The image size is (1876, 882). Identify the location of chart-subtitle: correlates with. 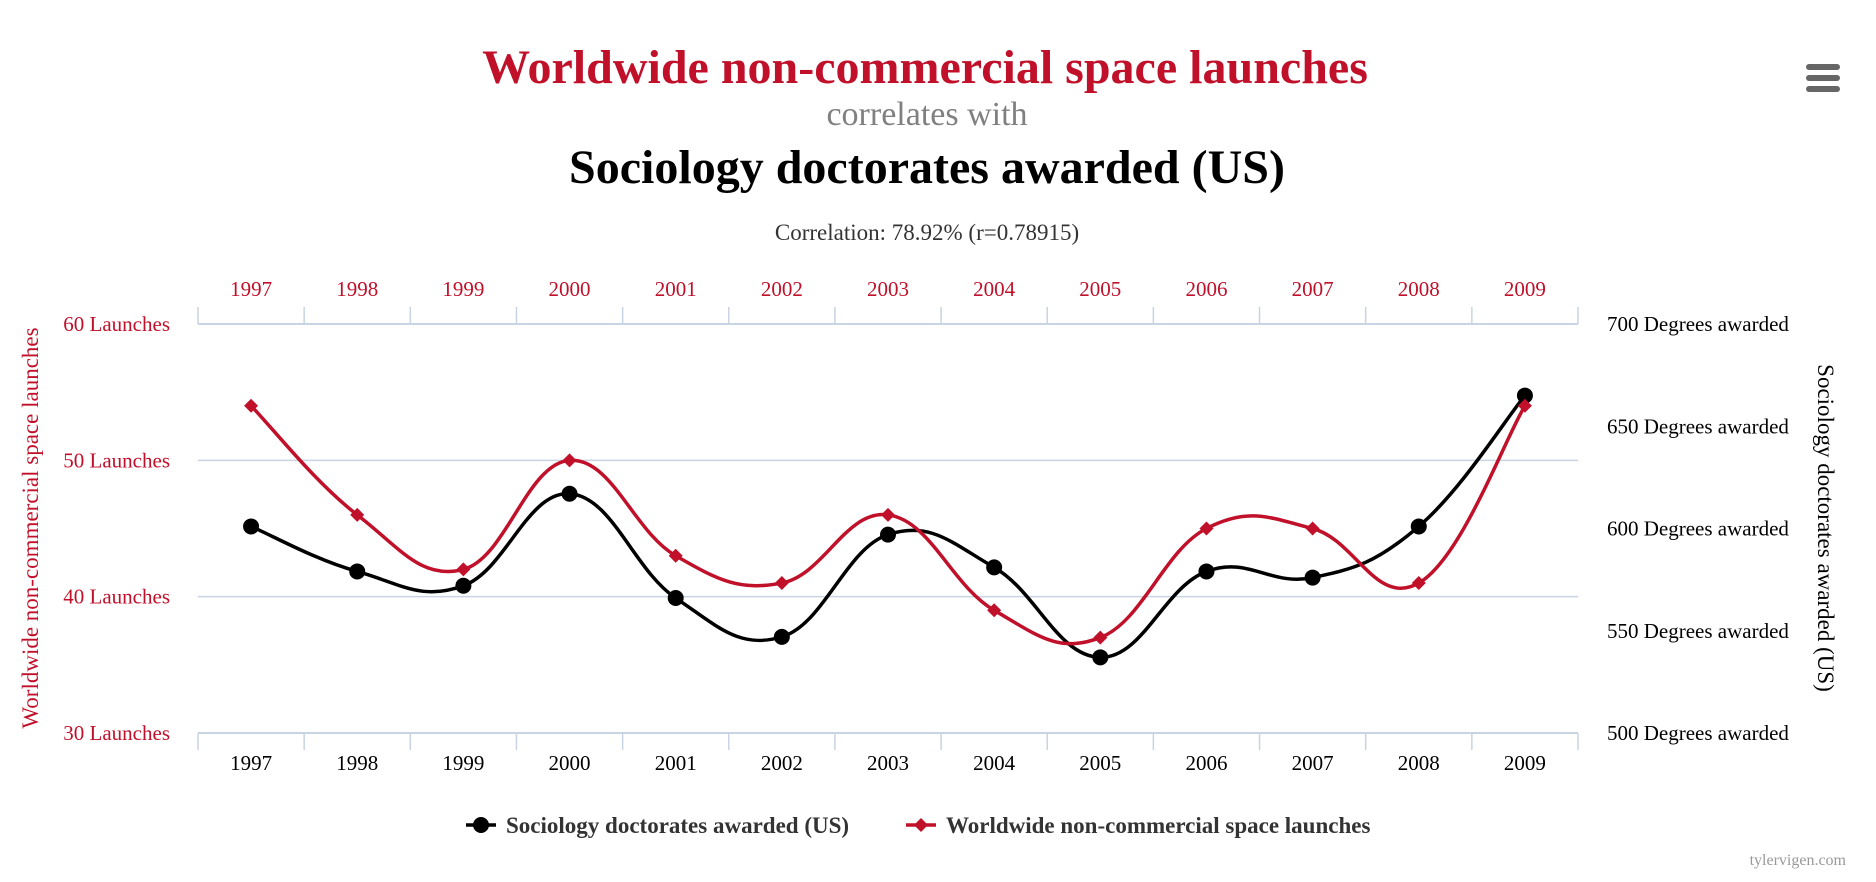
(926, 114).